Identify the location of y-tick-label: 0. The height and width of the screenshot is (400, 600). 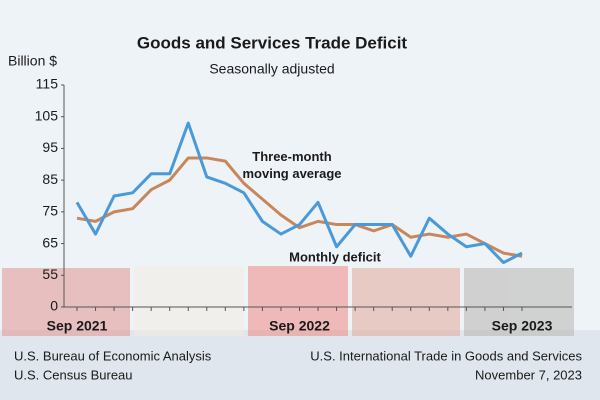
(54, 306).